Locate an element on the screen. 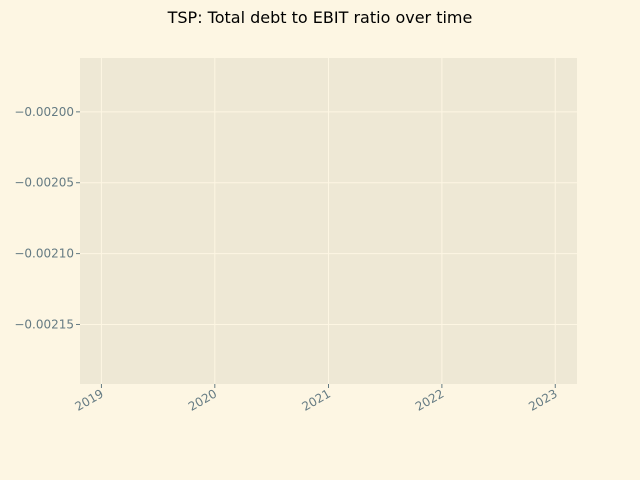  x-tick-label: 2023 is located at coordinates (542, 399).